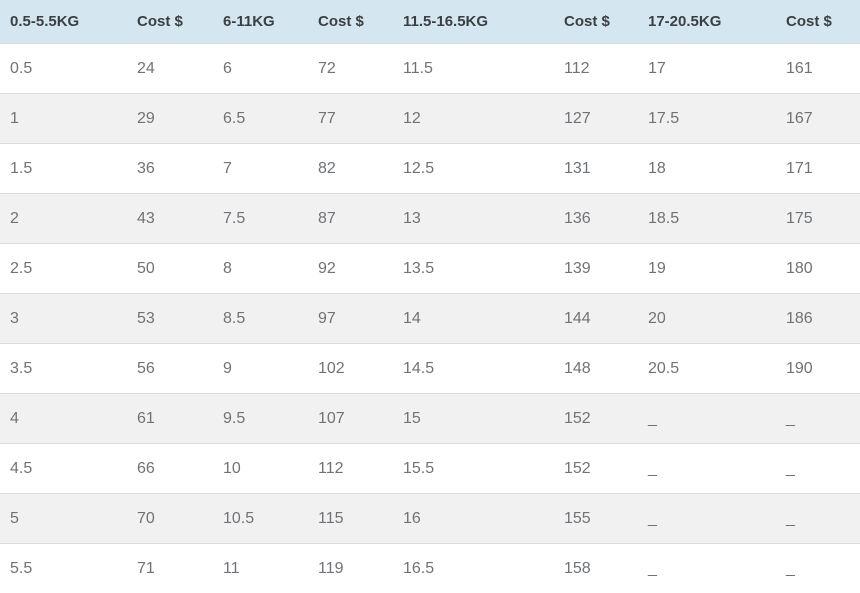 Image resolution: width=860 pixels, height=593 pixels. What do you see at coordinates (63, 269) in the screenshot?
I see `table-cell: 2.5` at bounding box center [63, 269].